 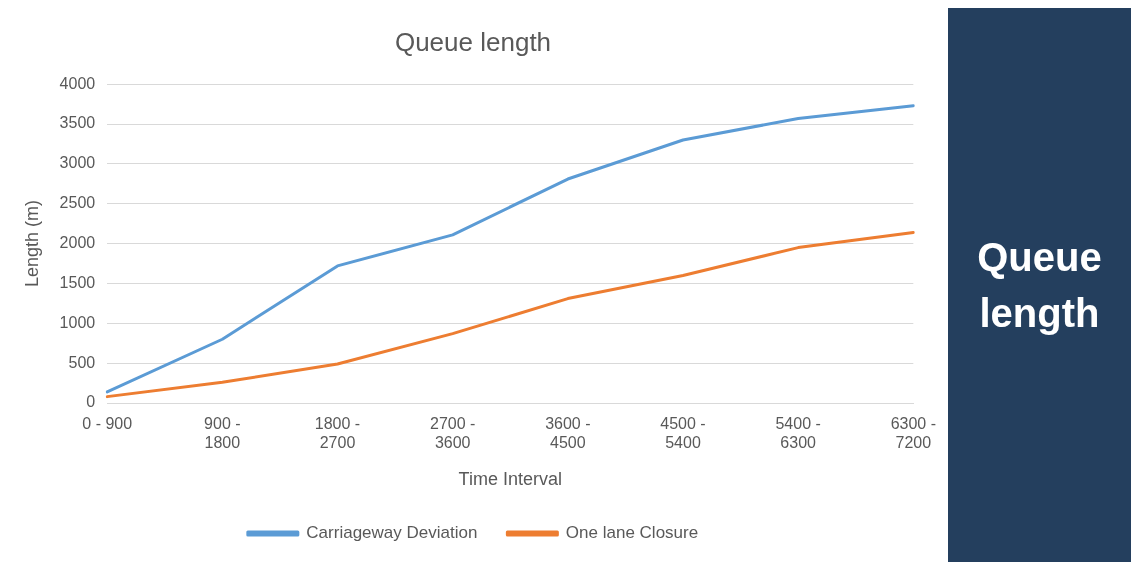 What do you see at coordinates (798, 433) in the screenshot?
I see `x-tick-label: 5400 - 6300` at bounding box center [798, 433].